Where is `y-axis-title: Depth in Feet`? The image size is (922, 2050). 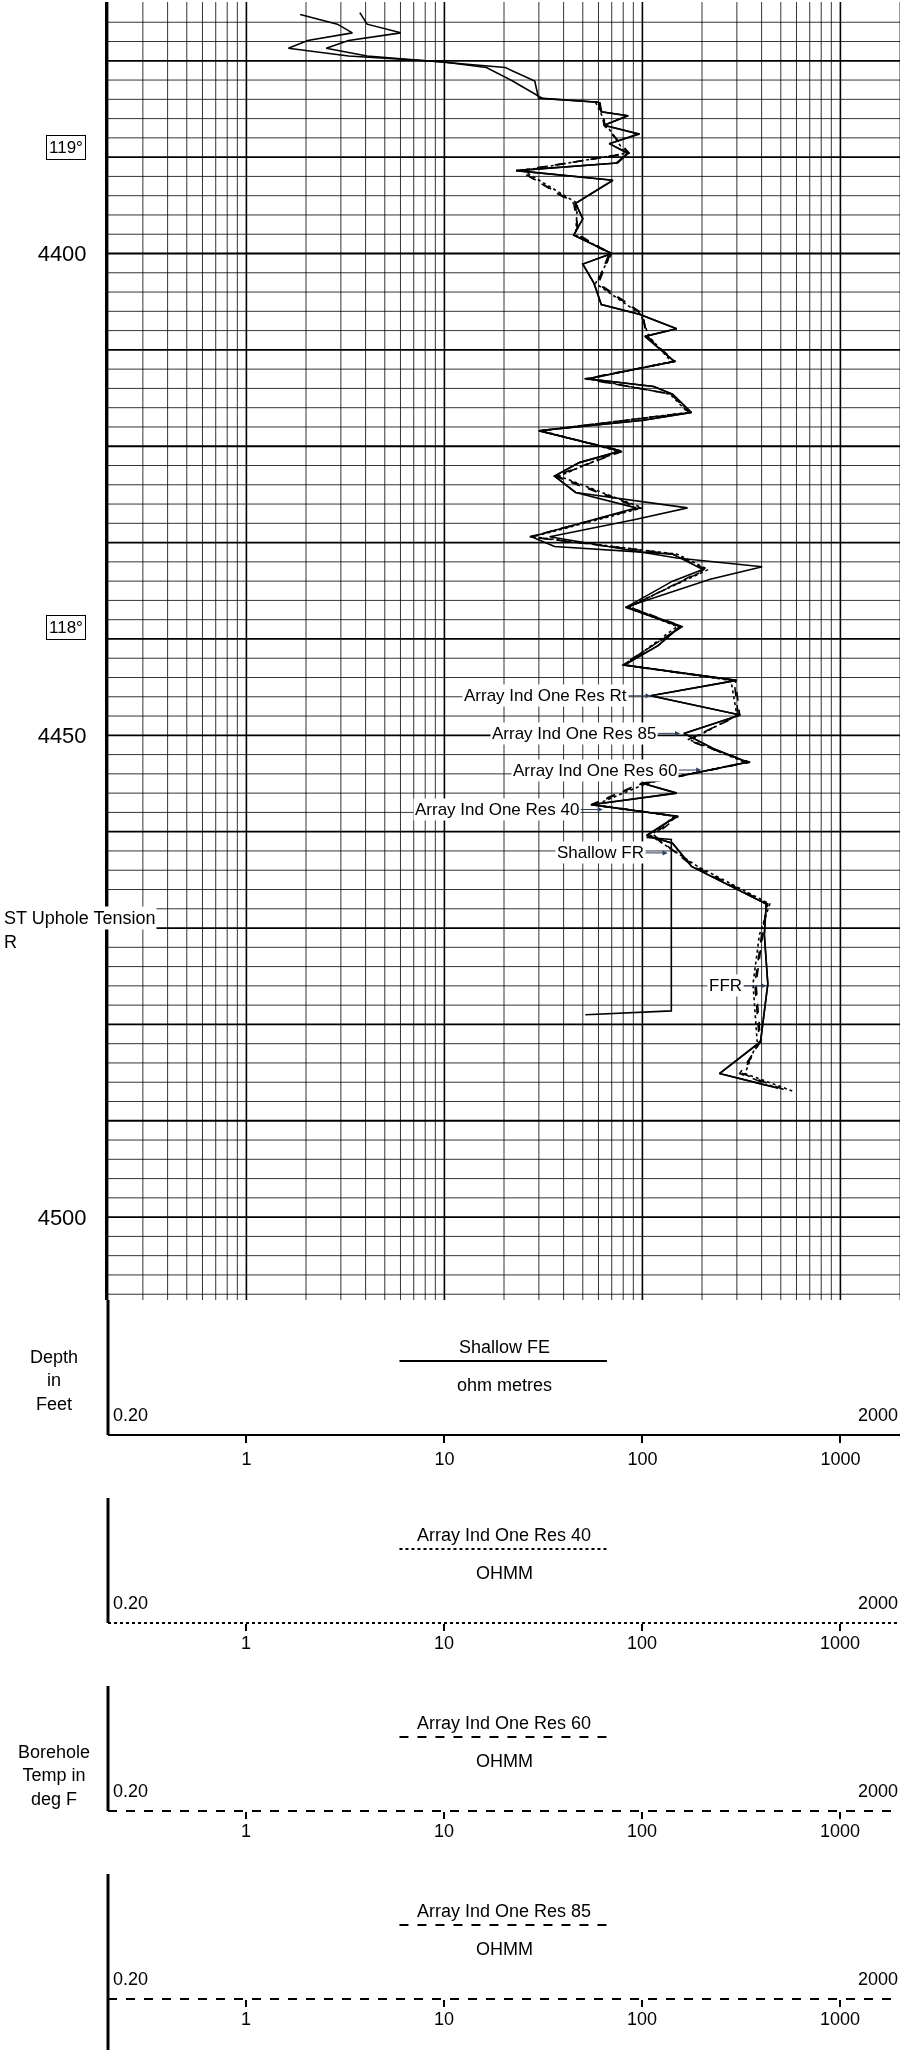 y-axis-title: Depth in Feet is located at coordinates (54, 1380).